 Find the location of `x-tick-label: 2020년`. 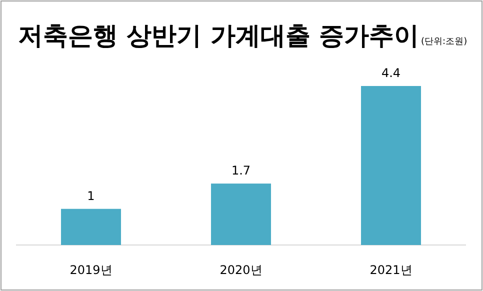

x-tick-label: 2020년 is located at coordinates (241, 270).